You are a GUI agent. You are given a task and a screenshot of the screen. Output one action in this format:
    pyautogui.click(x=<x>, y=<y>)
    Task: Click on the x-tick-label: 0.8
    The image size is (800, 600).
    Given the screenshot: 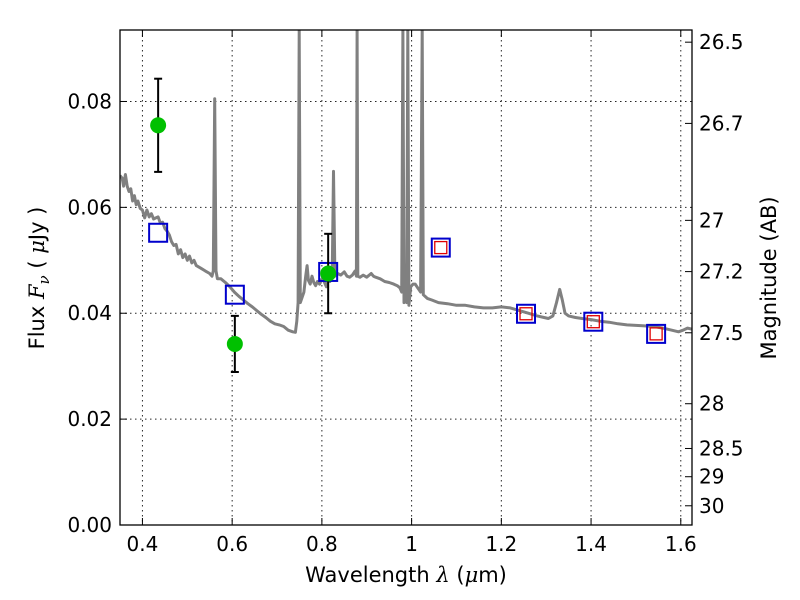 What is the action you would take?
    pyautogui.click(x=322, y=544)
    